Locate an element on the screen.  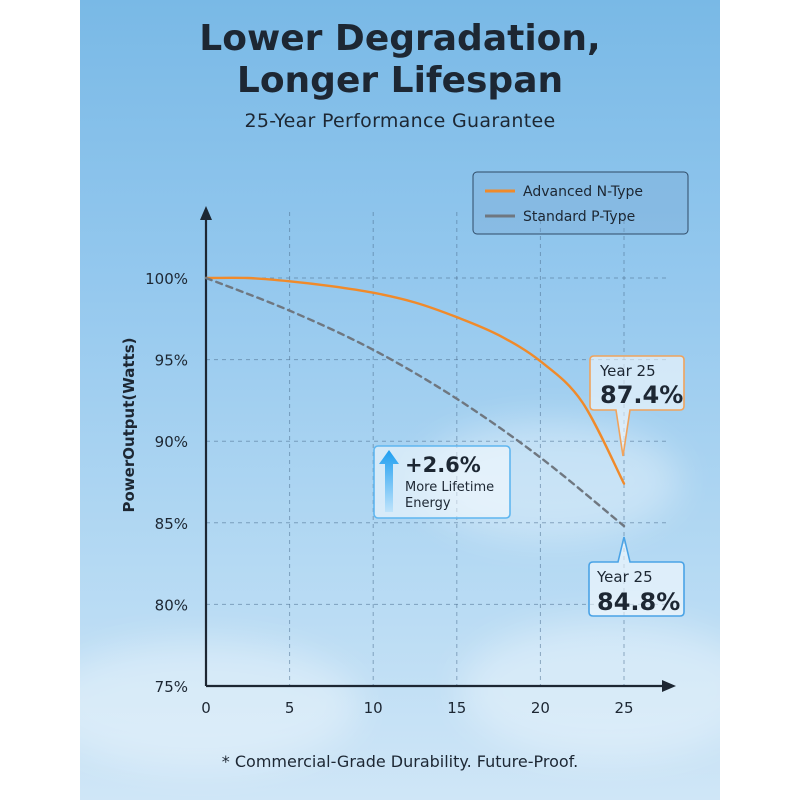
y-tick-label: 75% is located at coordinates (171, 687).